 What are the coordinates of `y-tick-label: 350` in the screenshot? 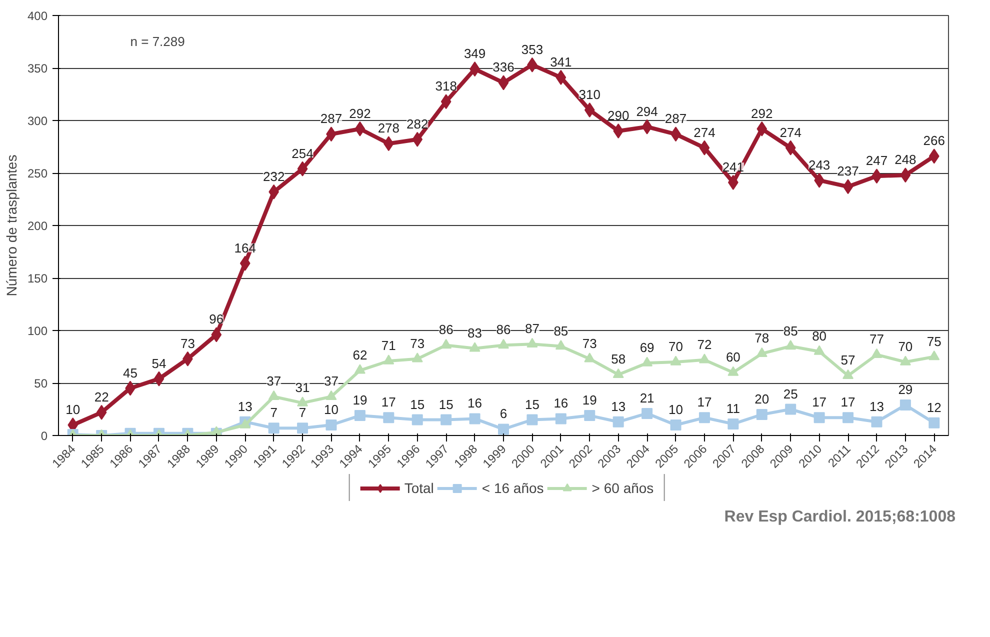 It's located at (37, 69).